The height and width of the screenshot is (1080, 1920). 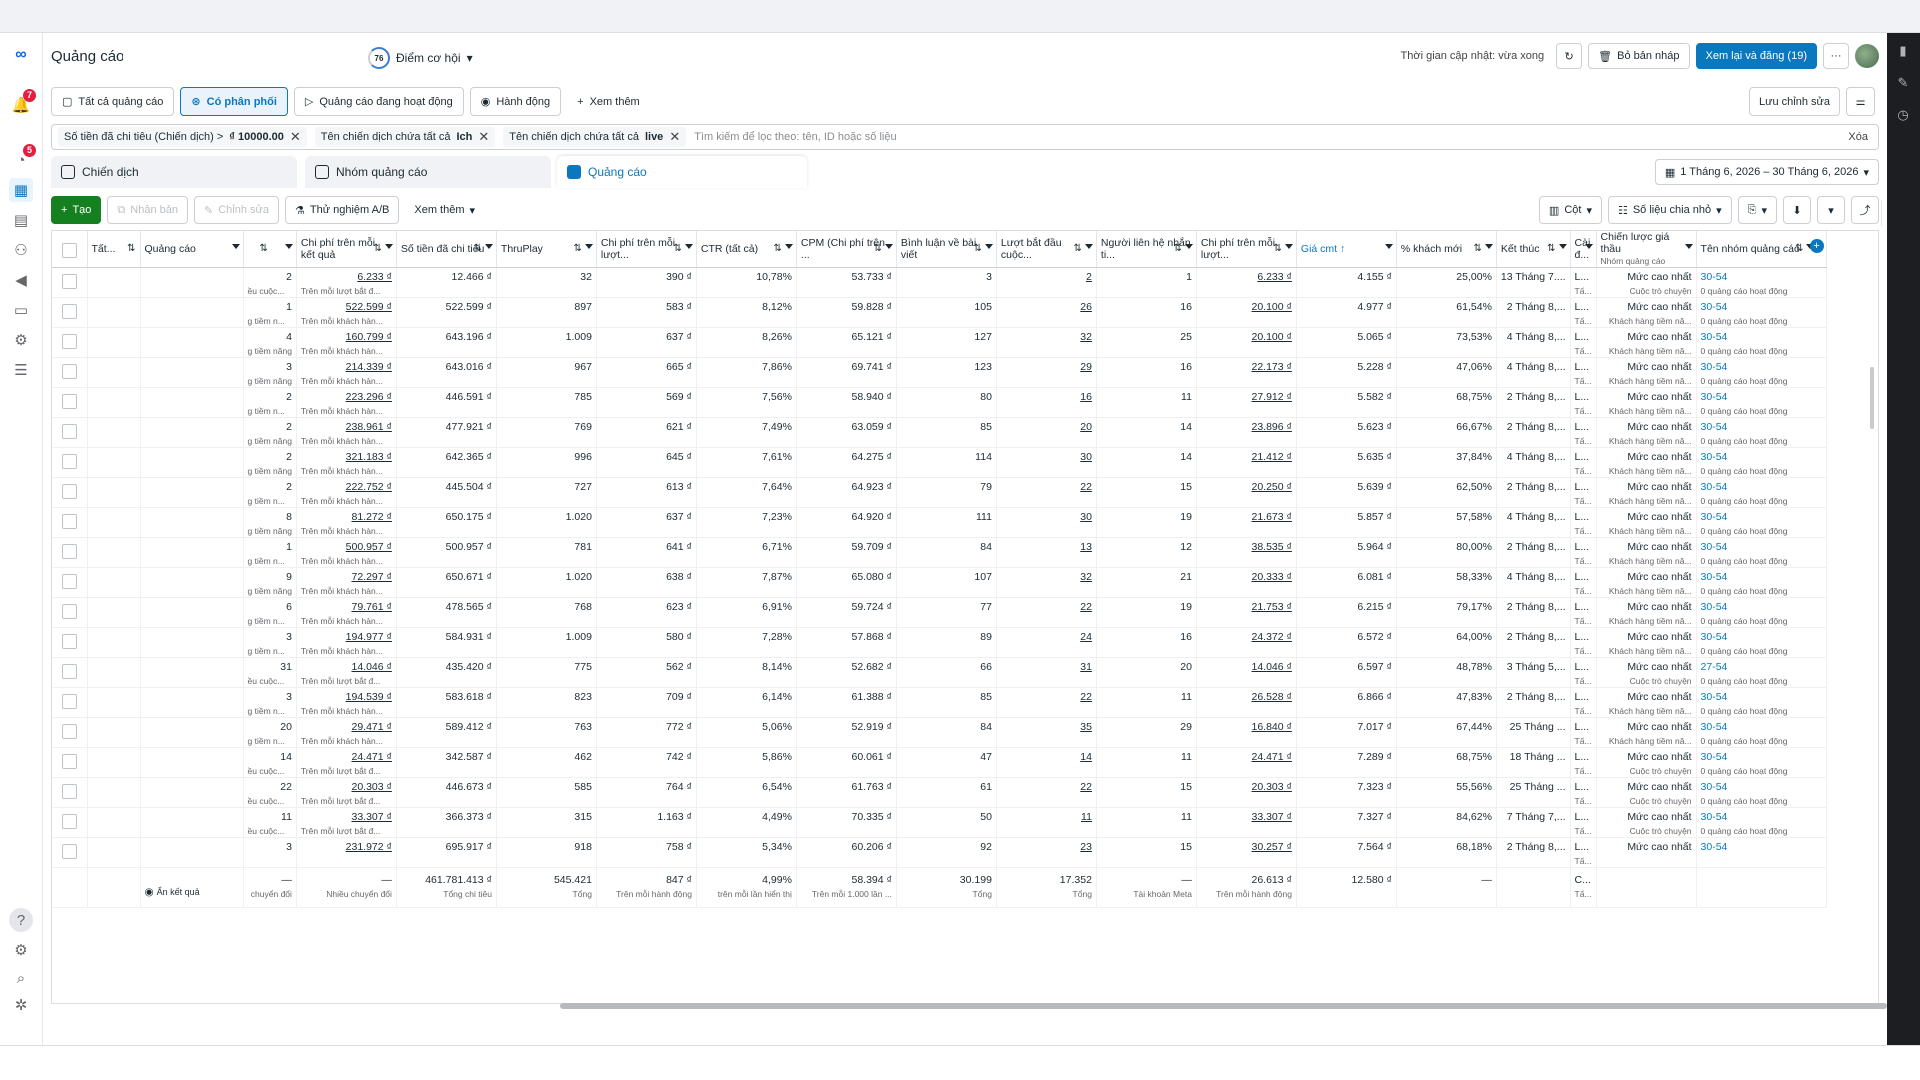 I want to click on cell-link: 22.173 ₫, so click(x=1272, y=367).